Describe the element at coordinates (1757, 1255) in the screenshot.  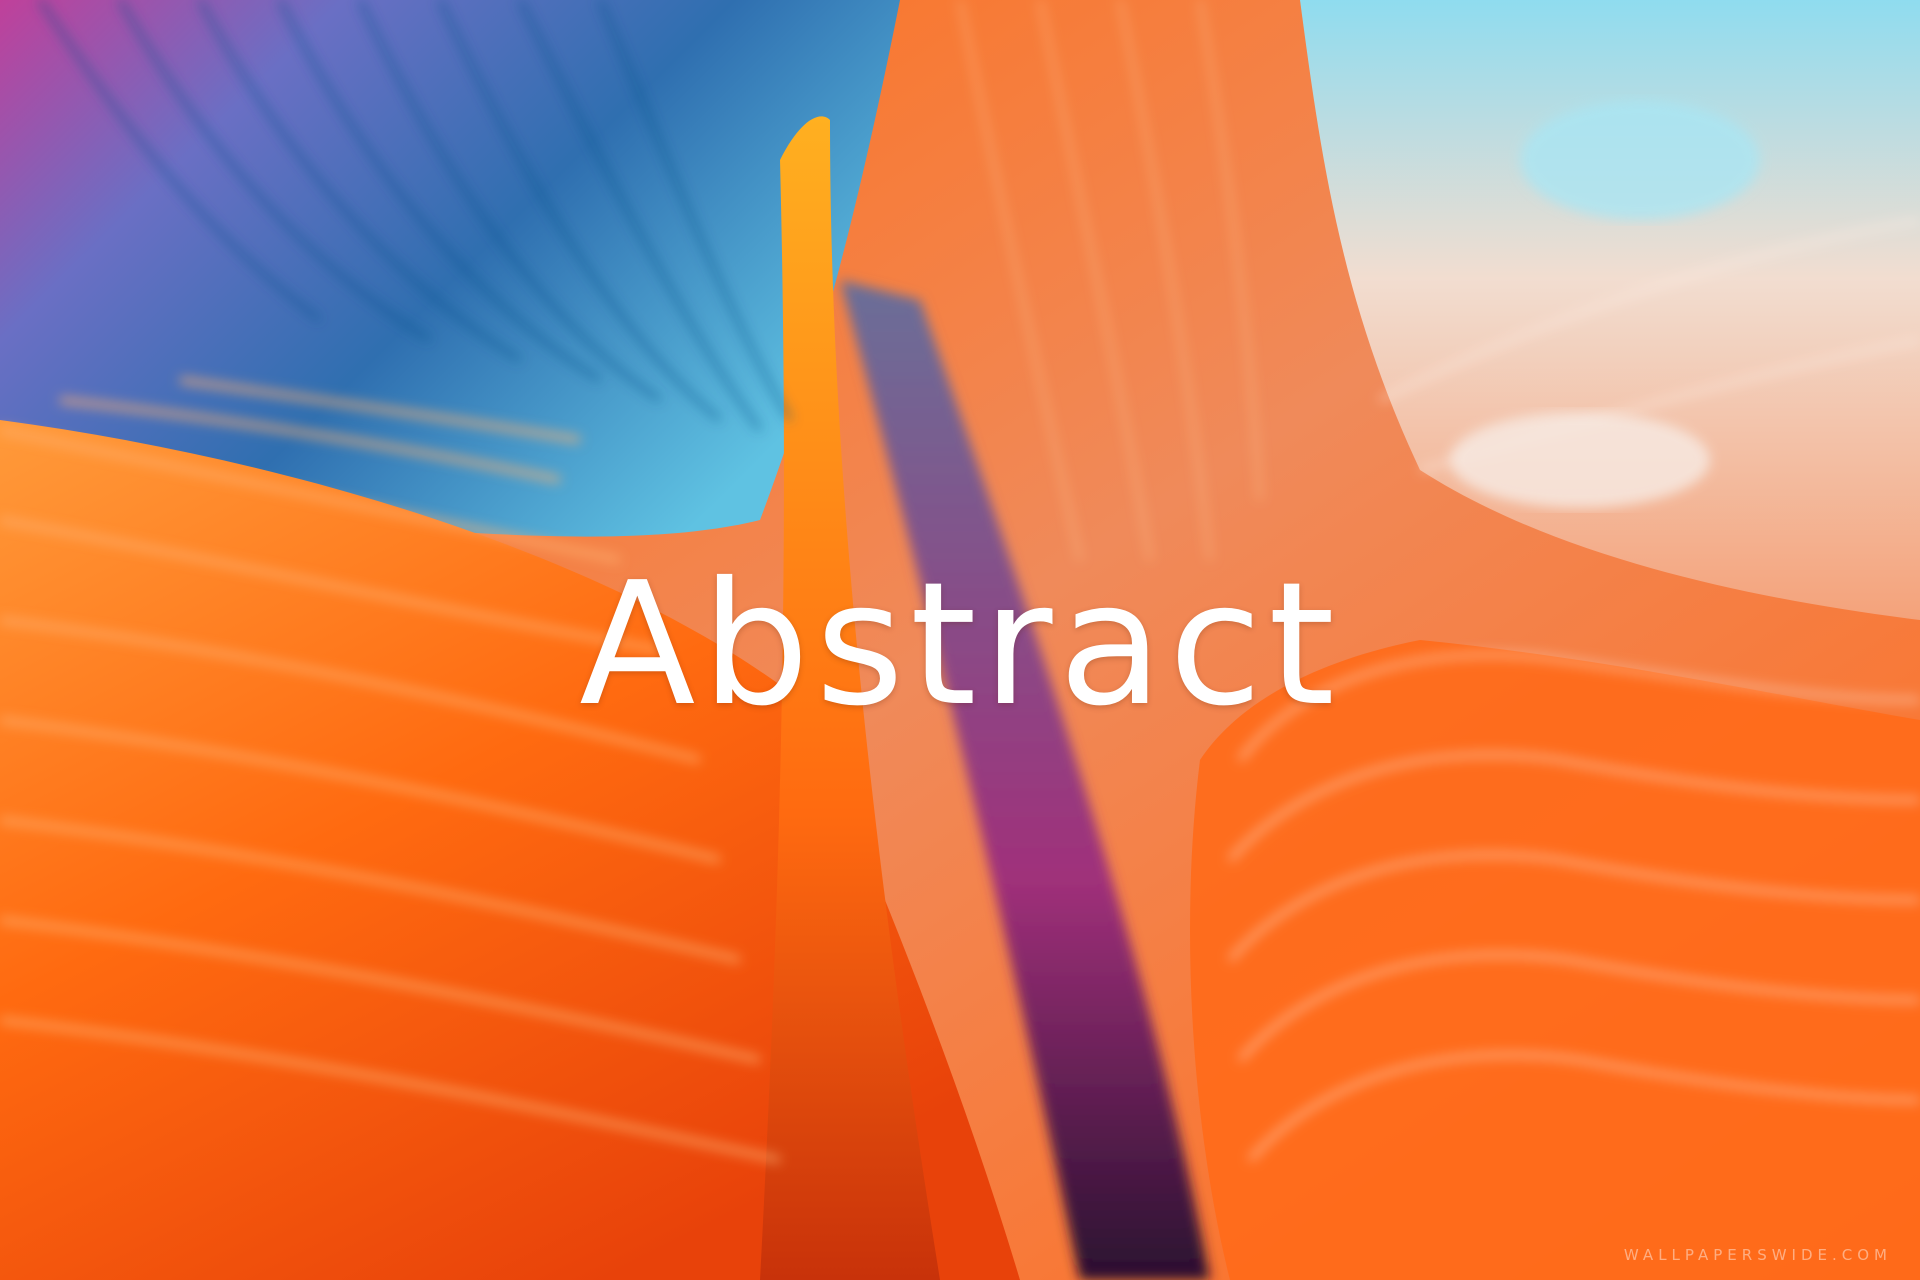
I see `watermark-text: WALLPAPERSWIDE.COM` at that location.